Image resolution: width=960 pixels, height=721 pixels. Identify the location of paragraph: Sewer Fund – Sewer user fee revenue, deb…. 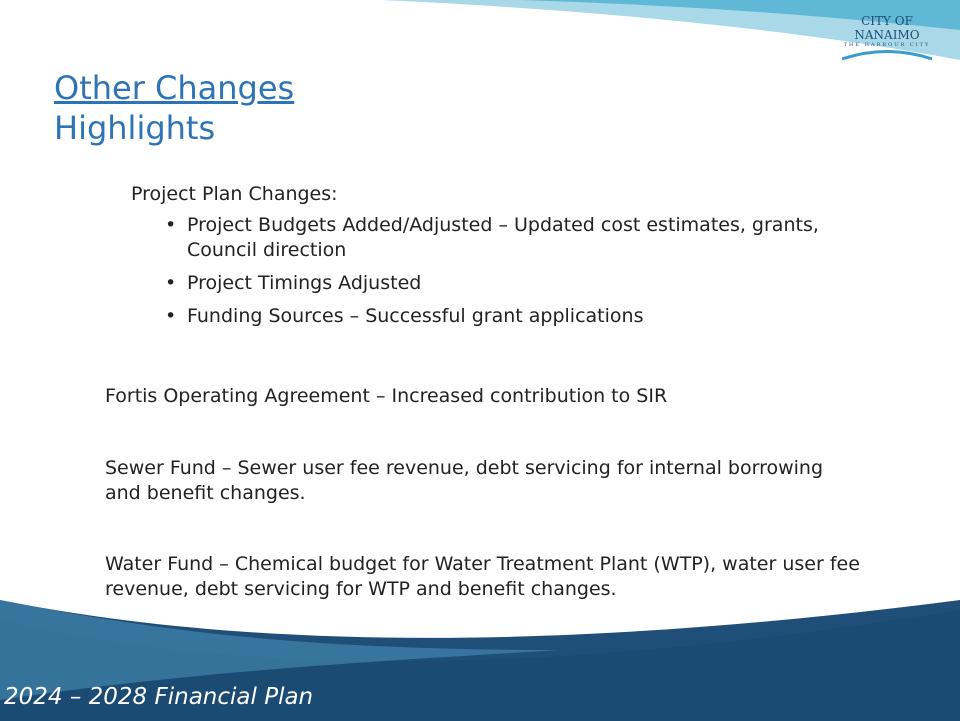
(464, 480).